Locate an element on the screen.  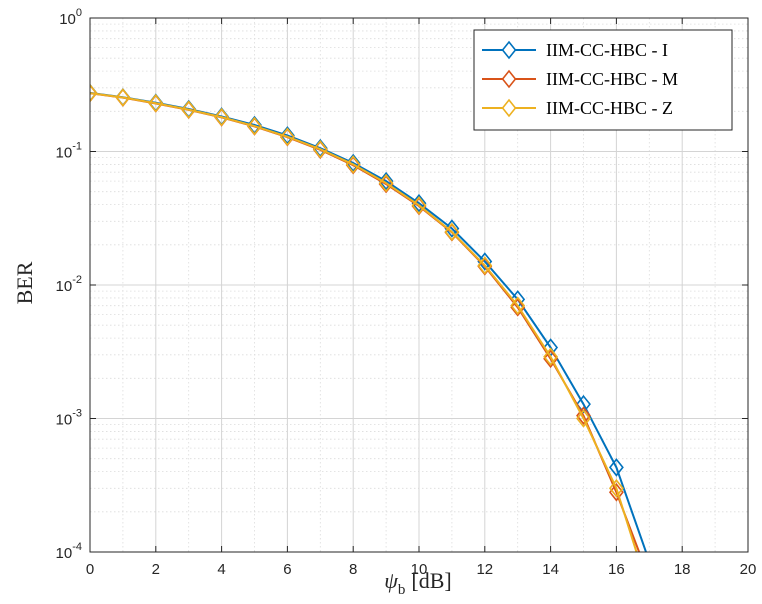
x-tick-label: 6 is located at coordinates (287, 569).